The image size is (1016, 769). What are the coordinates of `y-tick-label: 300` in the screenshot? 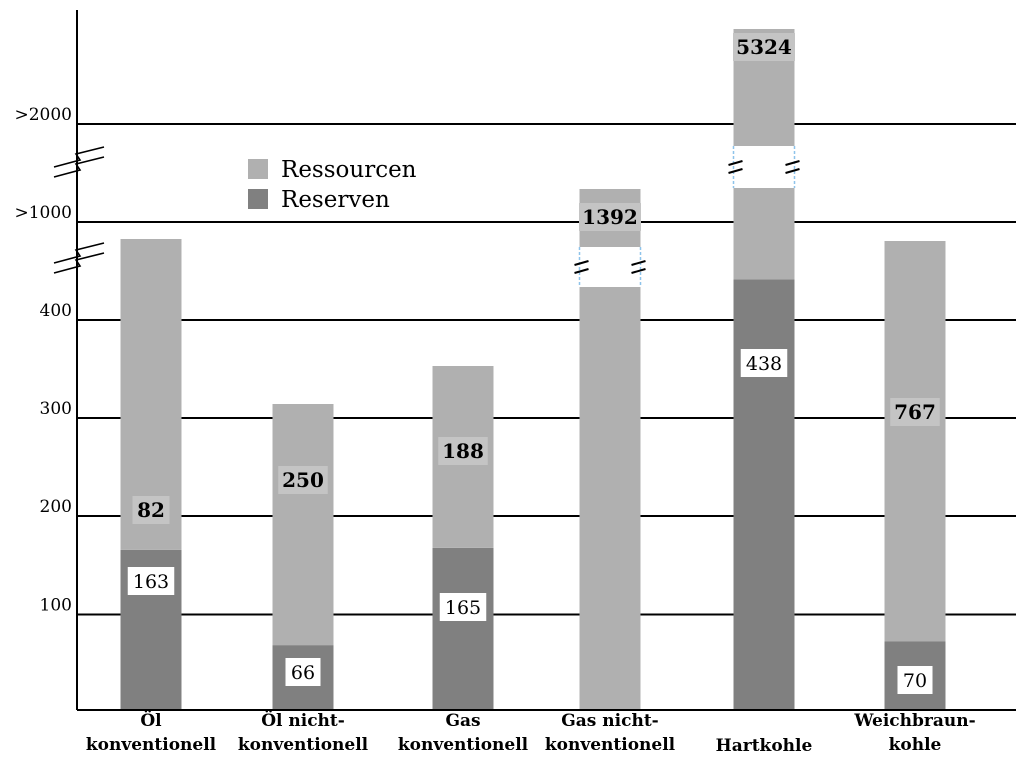 It's located at (56, 409).